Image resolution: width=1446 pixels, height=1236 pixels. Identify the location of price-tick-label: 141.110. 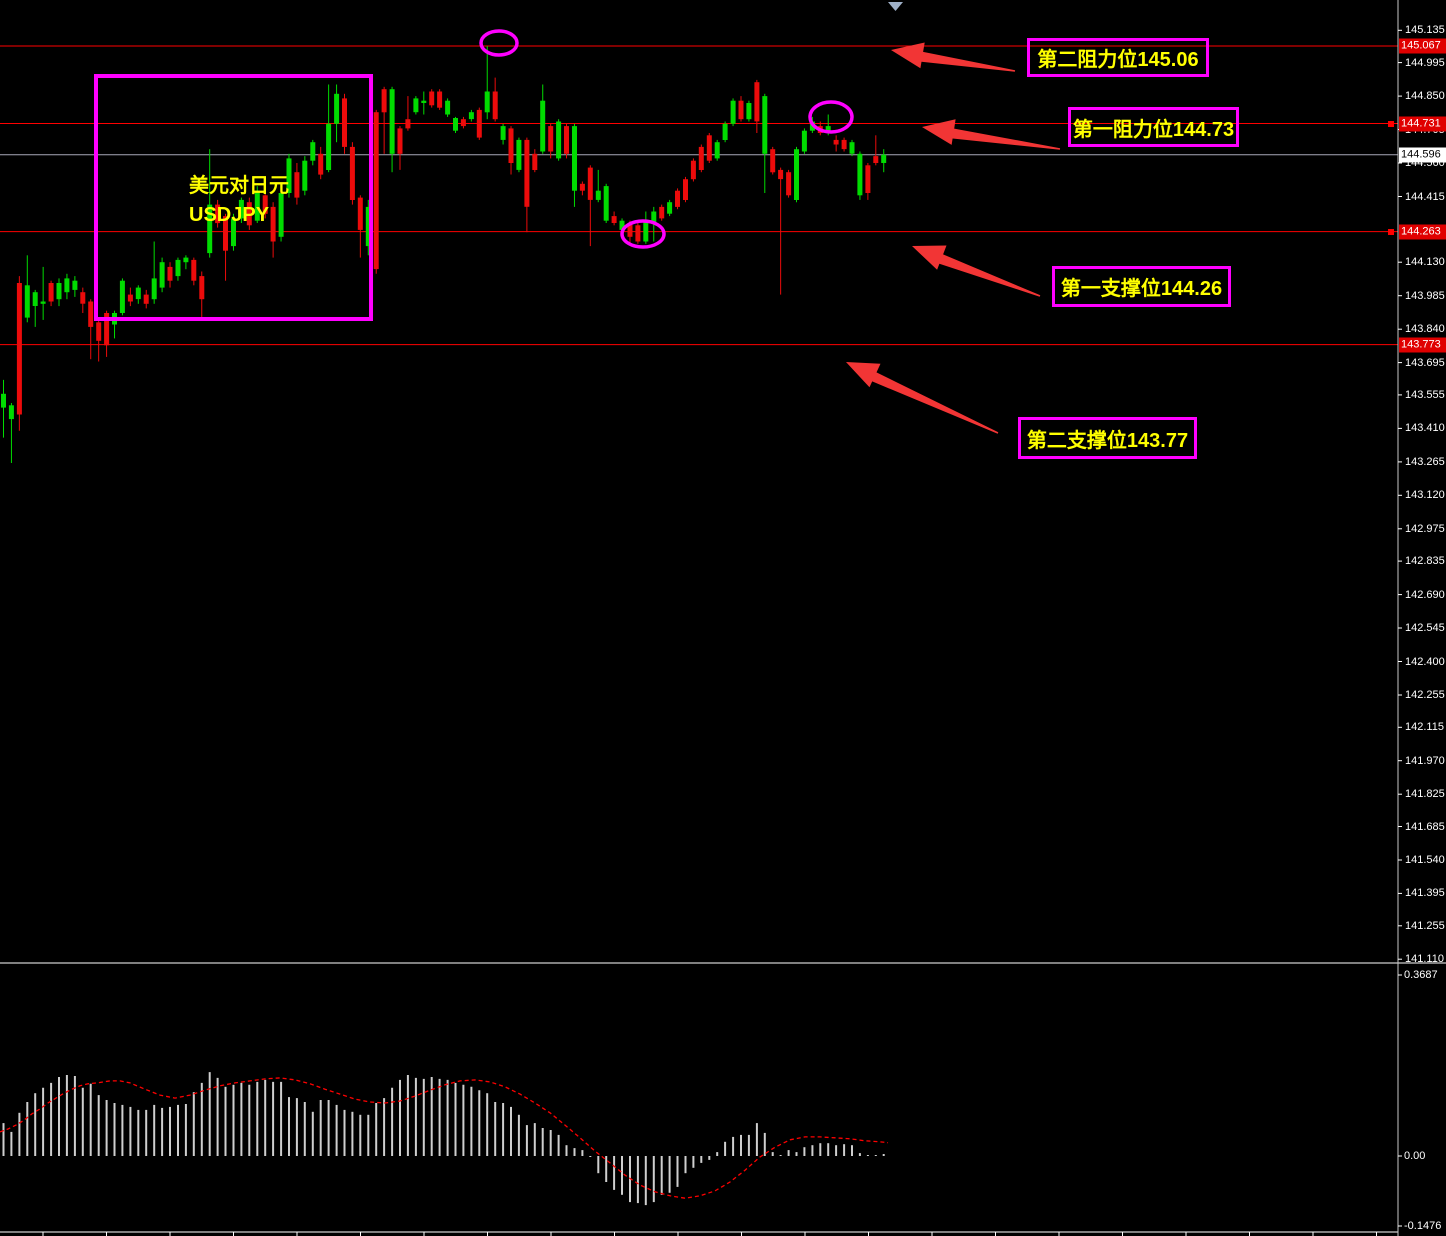
(1424, 959).